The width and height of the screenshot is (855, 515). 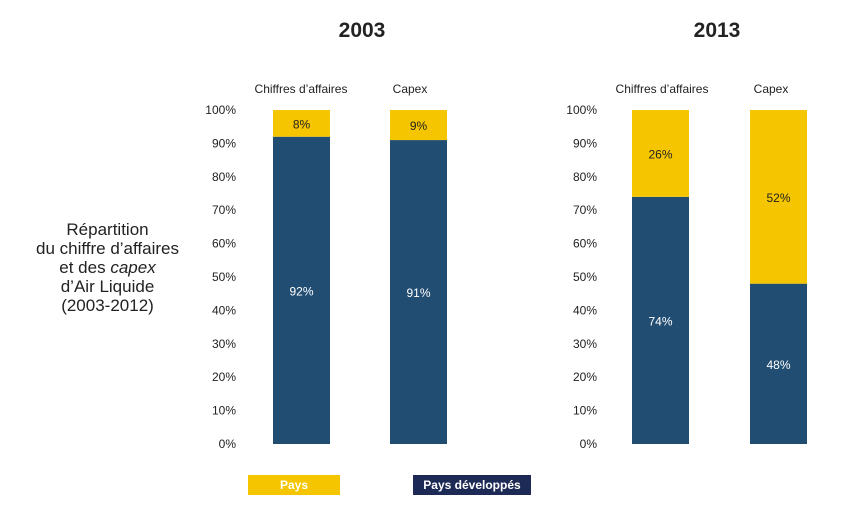 I want to click on data-label-2013-0-1: 26%, so click(x=660, y=154).